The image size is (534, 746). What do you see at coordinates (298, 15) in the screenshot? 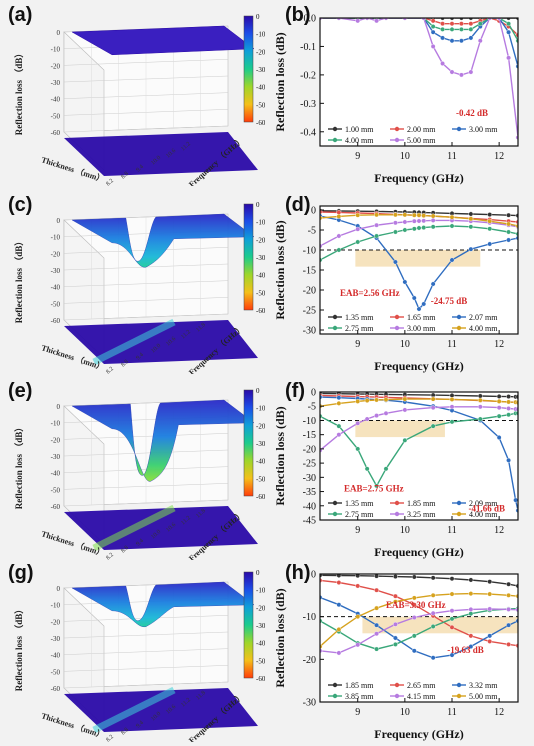
I see `panel-label-b: (b)` at bounding box center [298, 15].